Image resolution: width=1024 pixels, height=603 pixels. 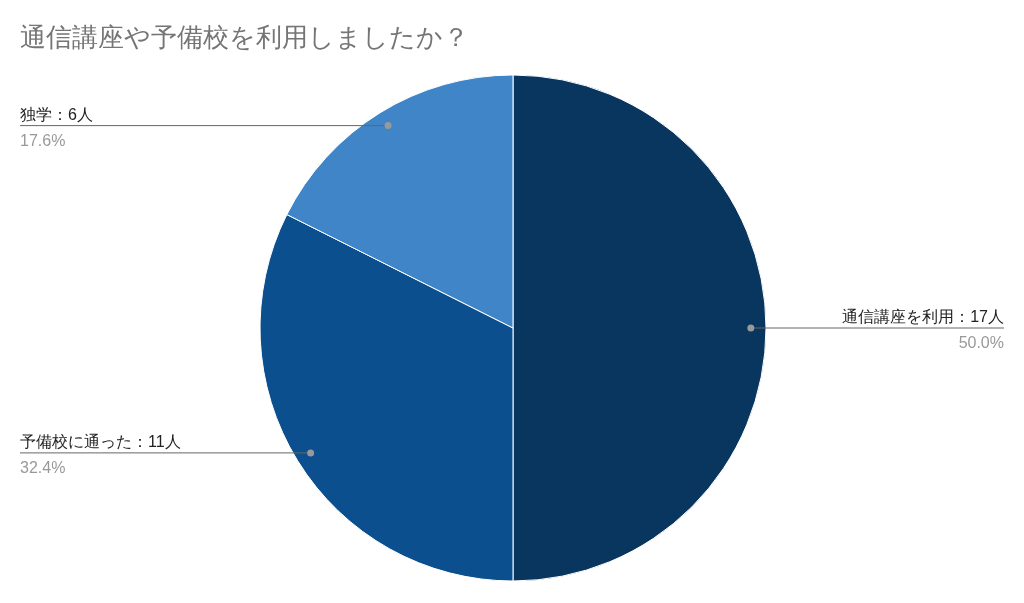 What do you see at coordinates (100, 441) in the screenshot?
I see `slice-label: 予備校に通った：11人` at bounding box center [100, 441].